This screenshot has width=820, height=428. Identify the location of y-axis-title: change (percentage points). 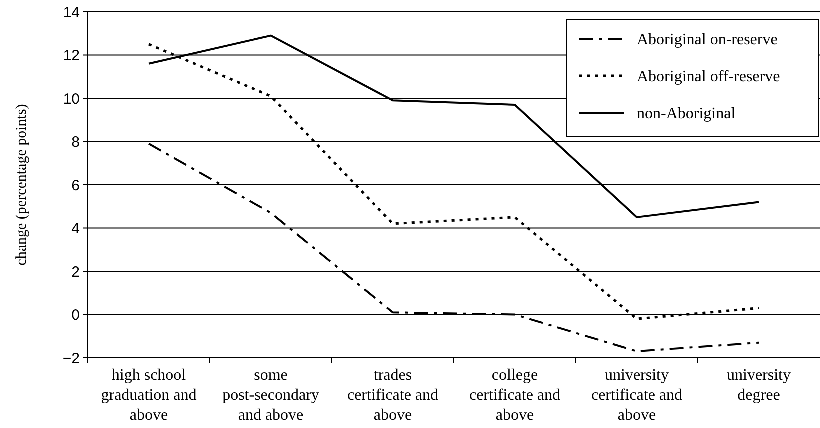
(22, 185).